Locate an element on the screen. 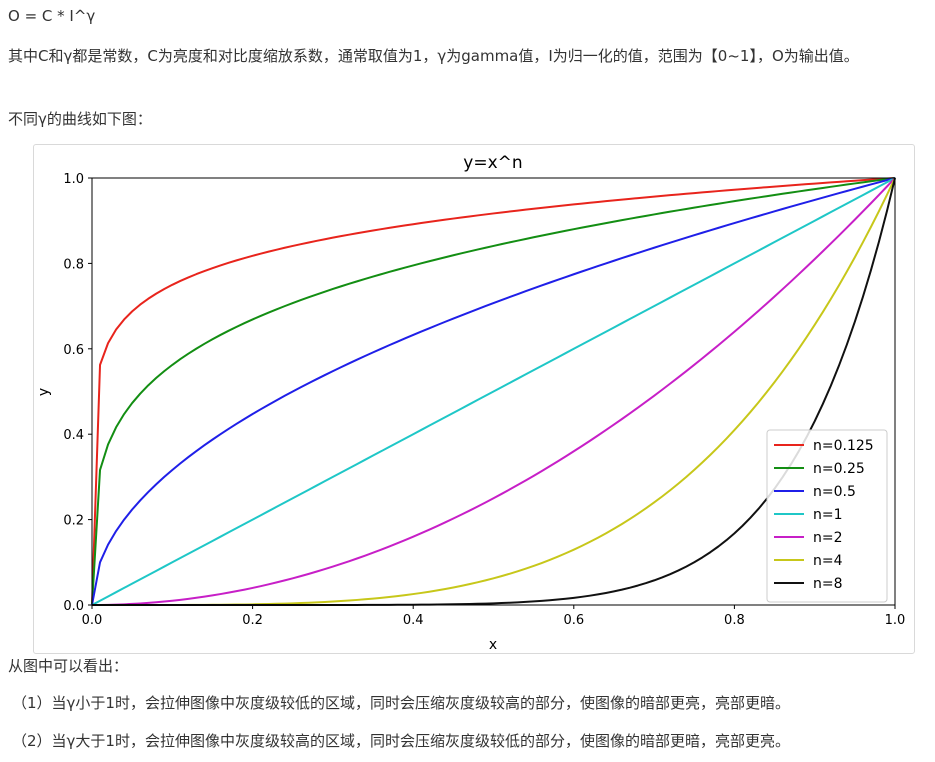  legend-label: n=0.125 is located at coordinates (843, 446).